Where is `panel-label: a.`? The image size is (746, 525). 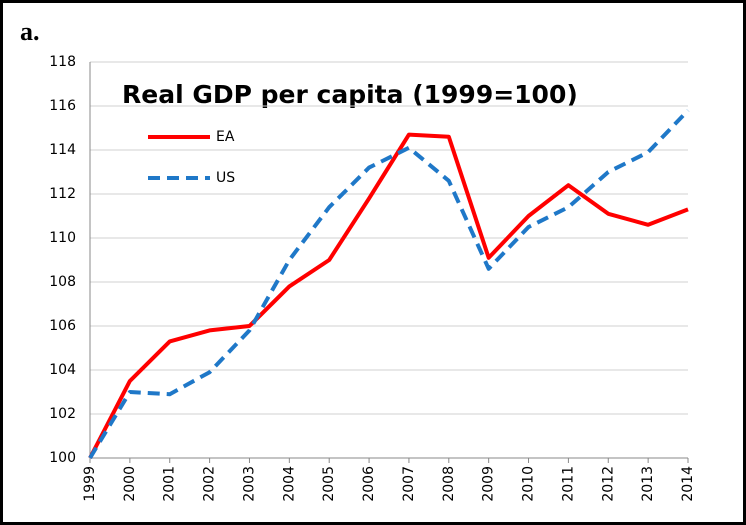 panel-label: a. is located at coordinates (30, 31).